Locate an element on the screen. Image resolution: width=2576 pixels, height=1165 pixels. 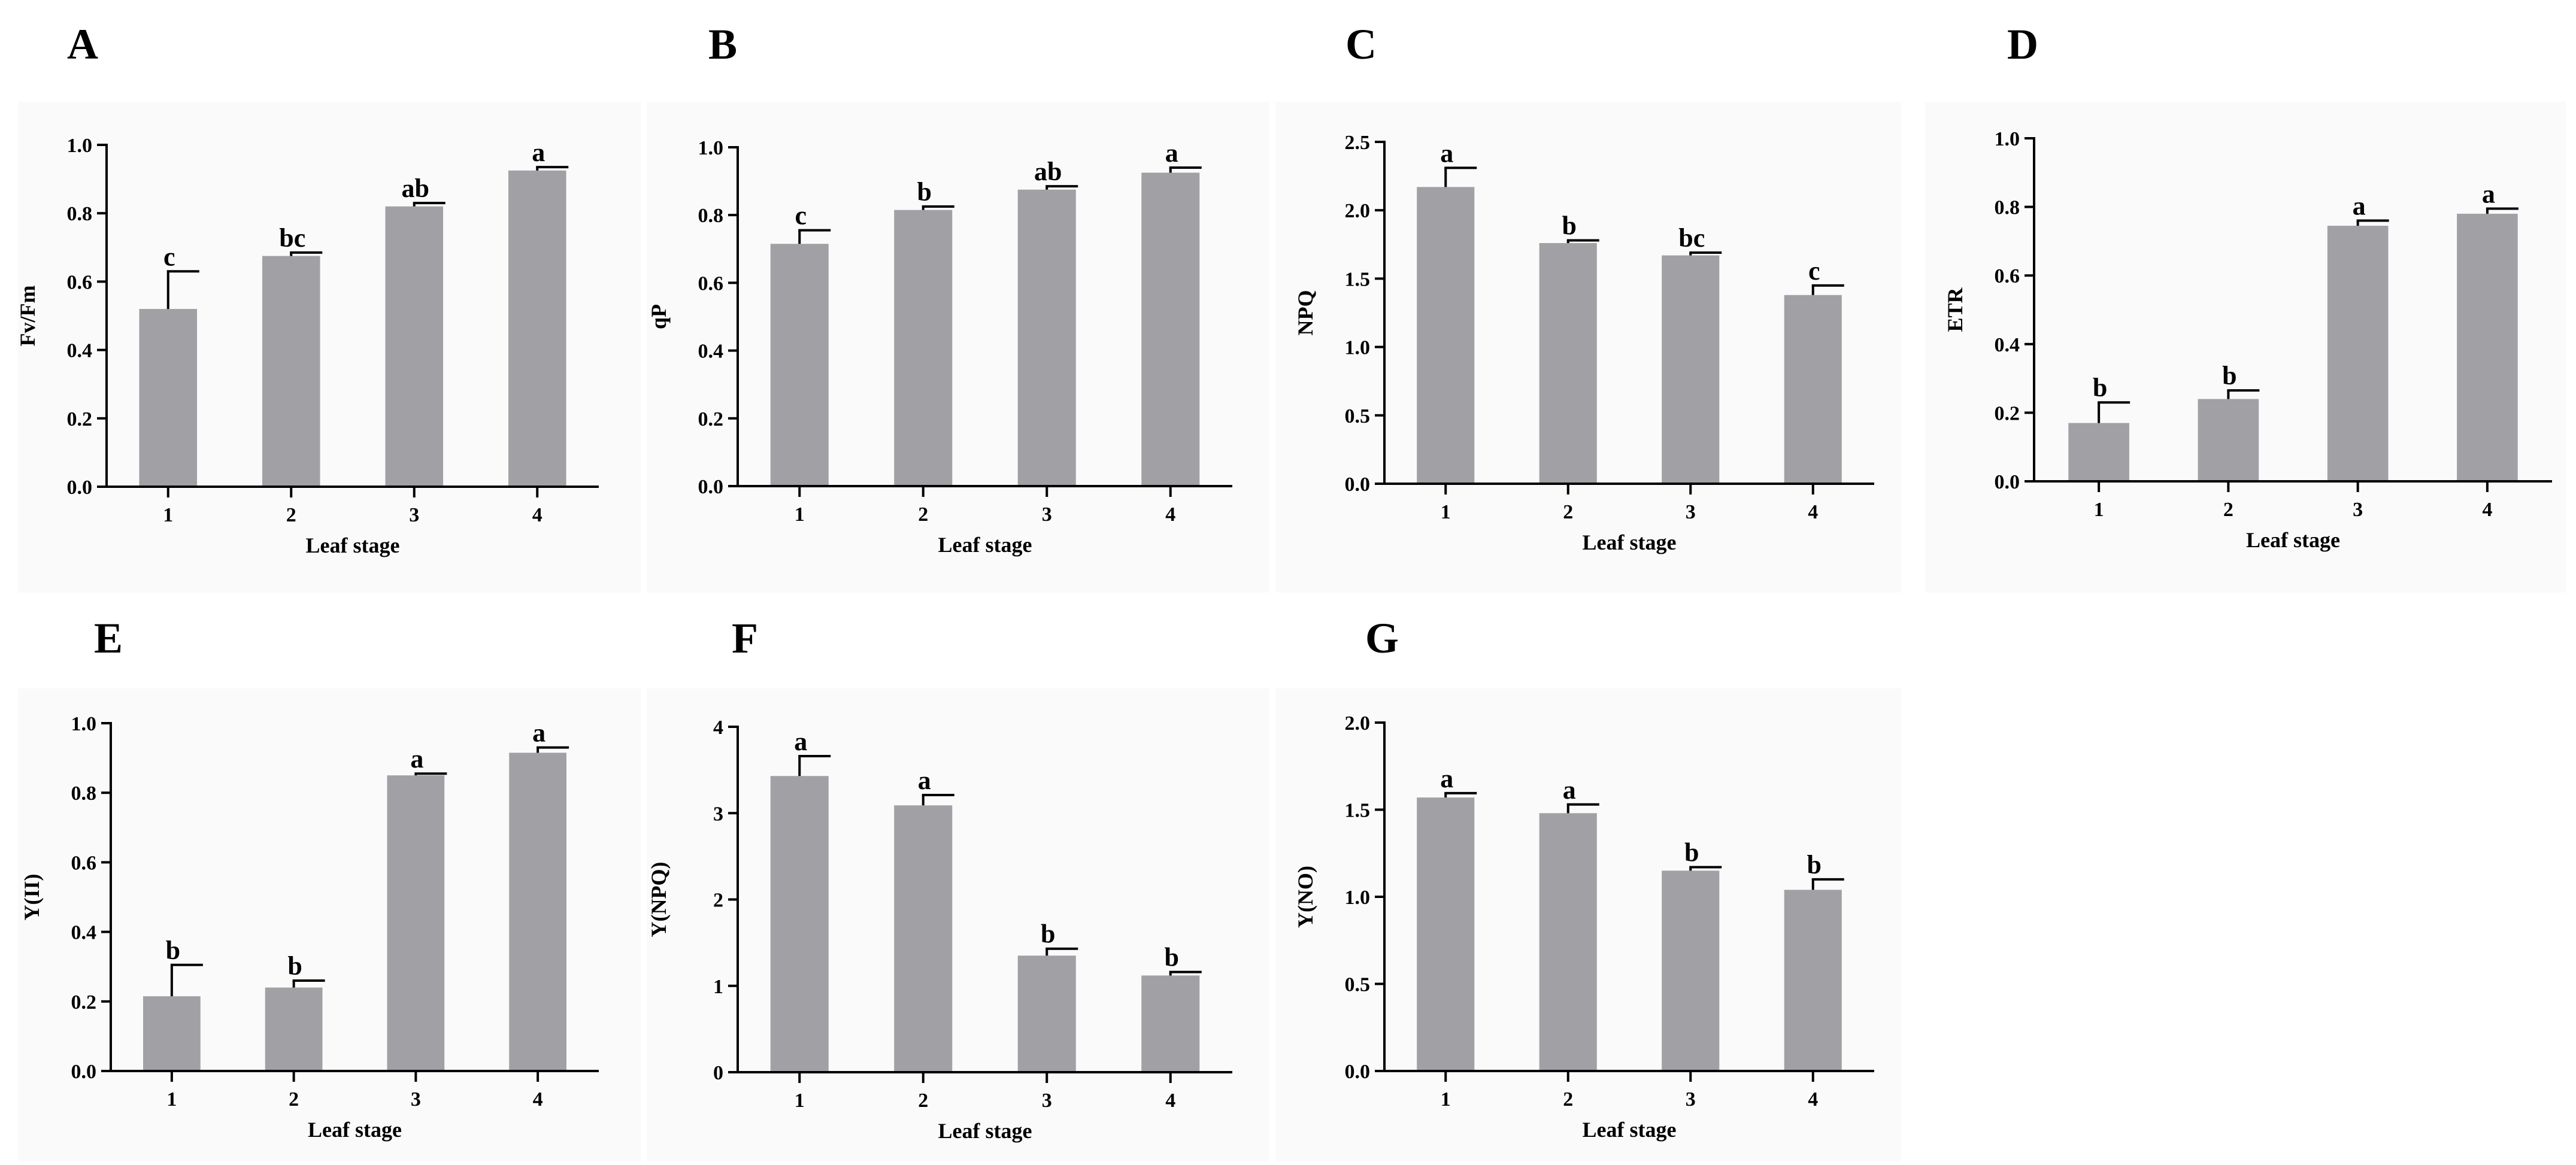
y-axis-title: Y(NO) is located at coordinates (1305, 897).